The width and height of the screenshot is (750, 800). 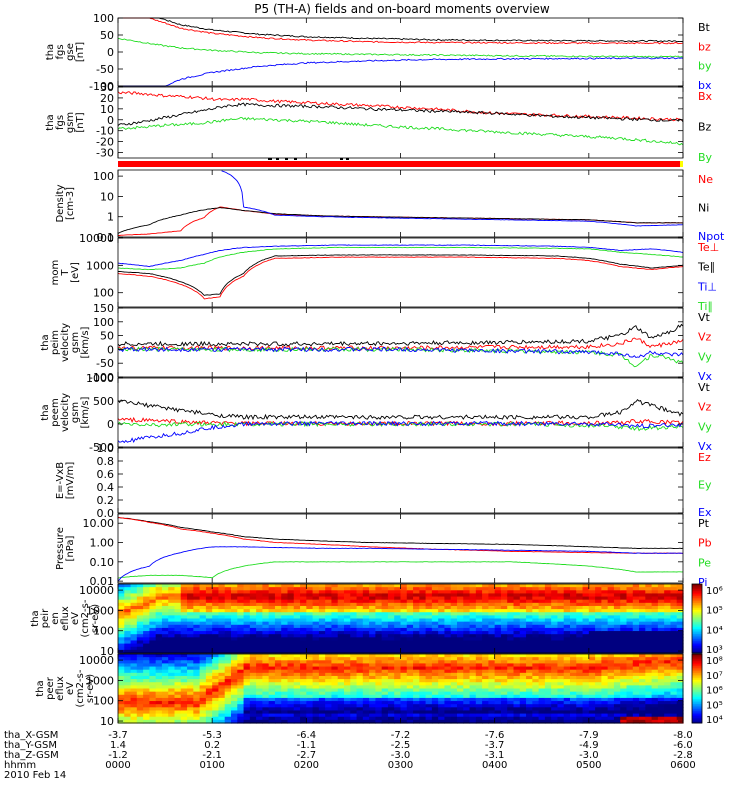 I want to click on y-axis-label-line: eV, so click(x=75, y=618).